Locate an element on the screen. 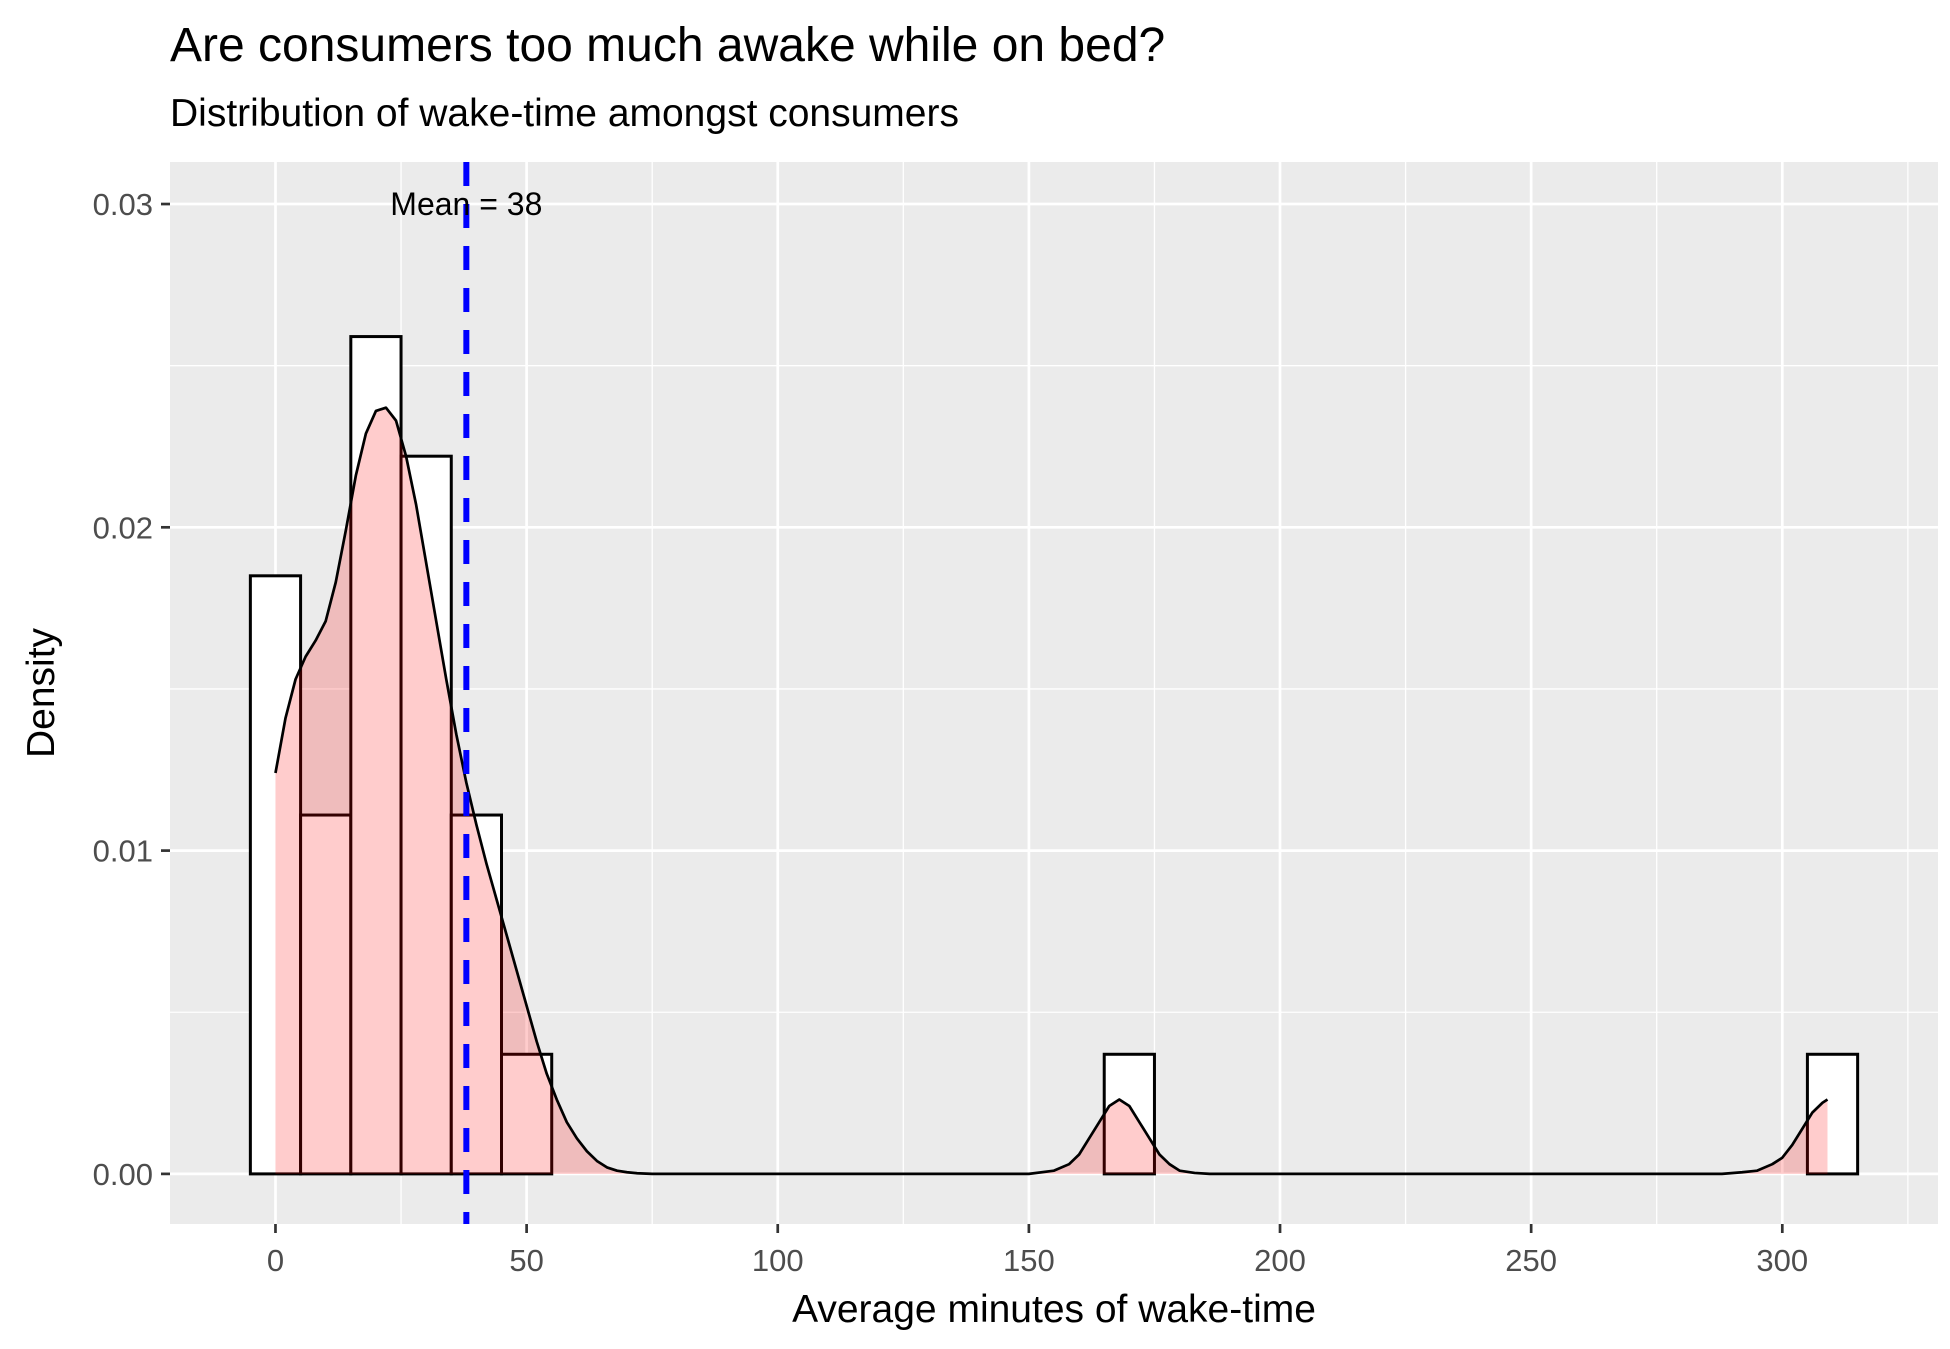 This screenshot has width=1950, height=1349. x-tick-label: 250 is located at coordinates (1531, 1260).